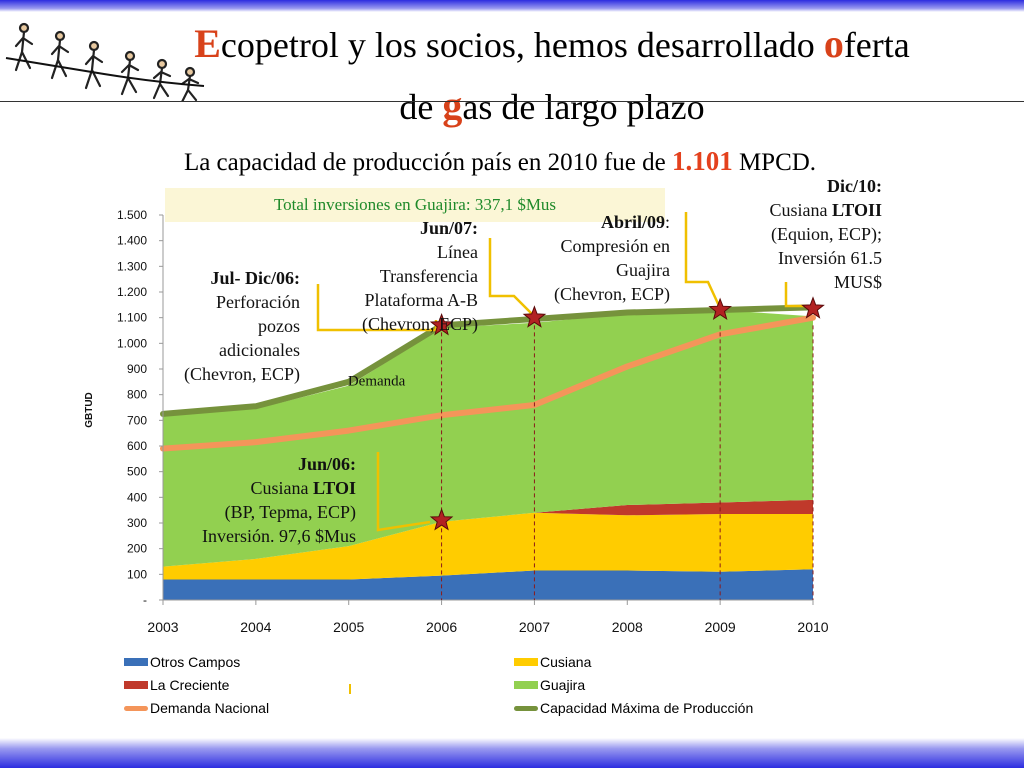 This screenshot has height=768, width=1024. Describe the element at coordinates (720, 627) in the screenshot. I see `x-tick-label: 2009` at that location.